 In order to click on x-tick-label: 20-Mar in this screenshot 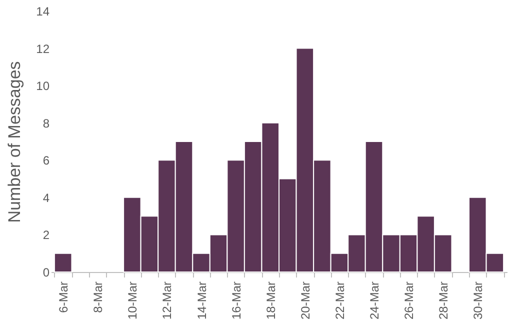, I will do `click(305, 301)`.